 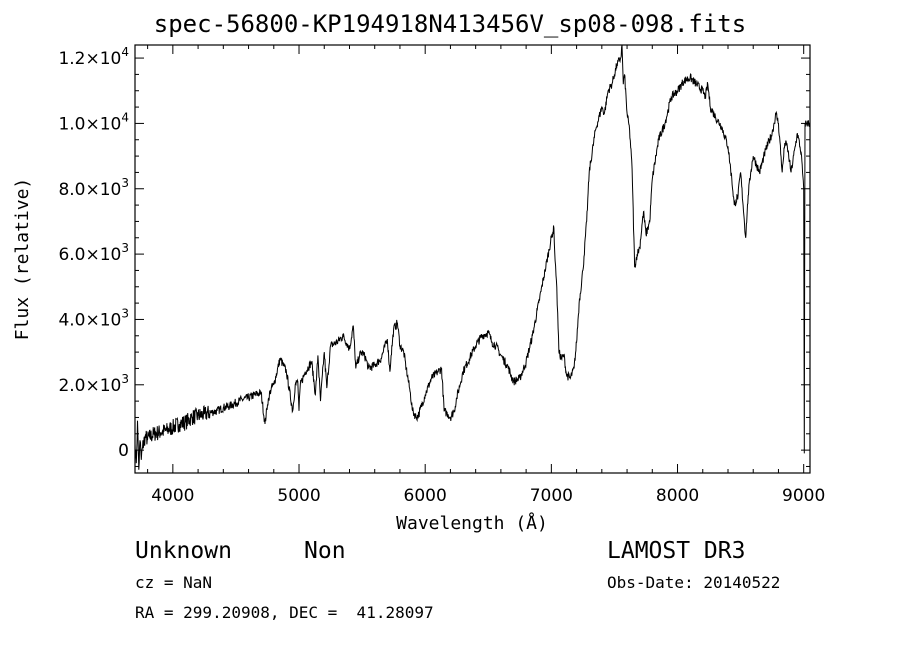 What do you see at coordinates (425, 496) in the screenshot?
I see `x-tick-label: 6000` at bounding box center [425, 496].